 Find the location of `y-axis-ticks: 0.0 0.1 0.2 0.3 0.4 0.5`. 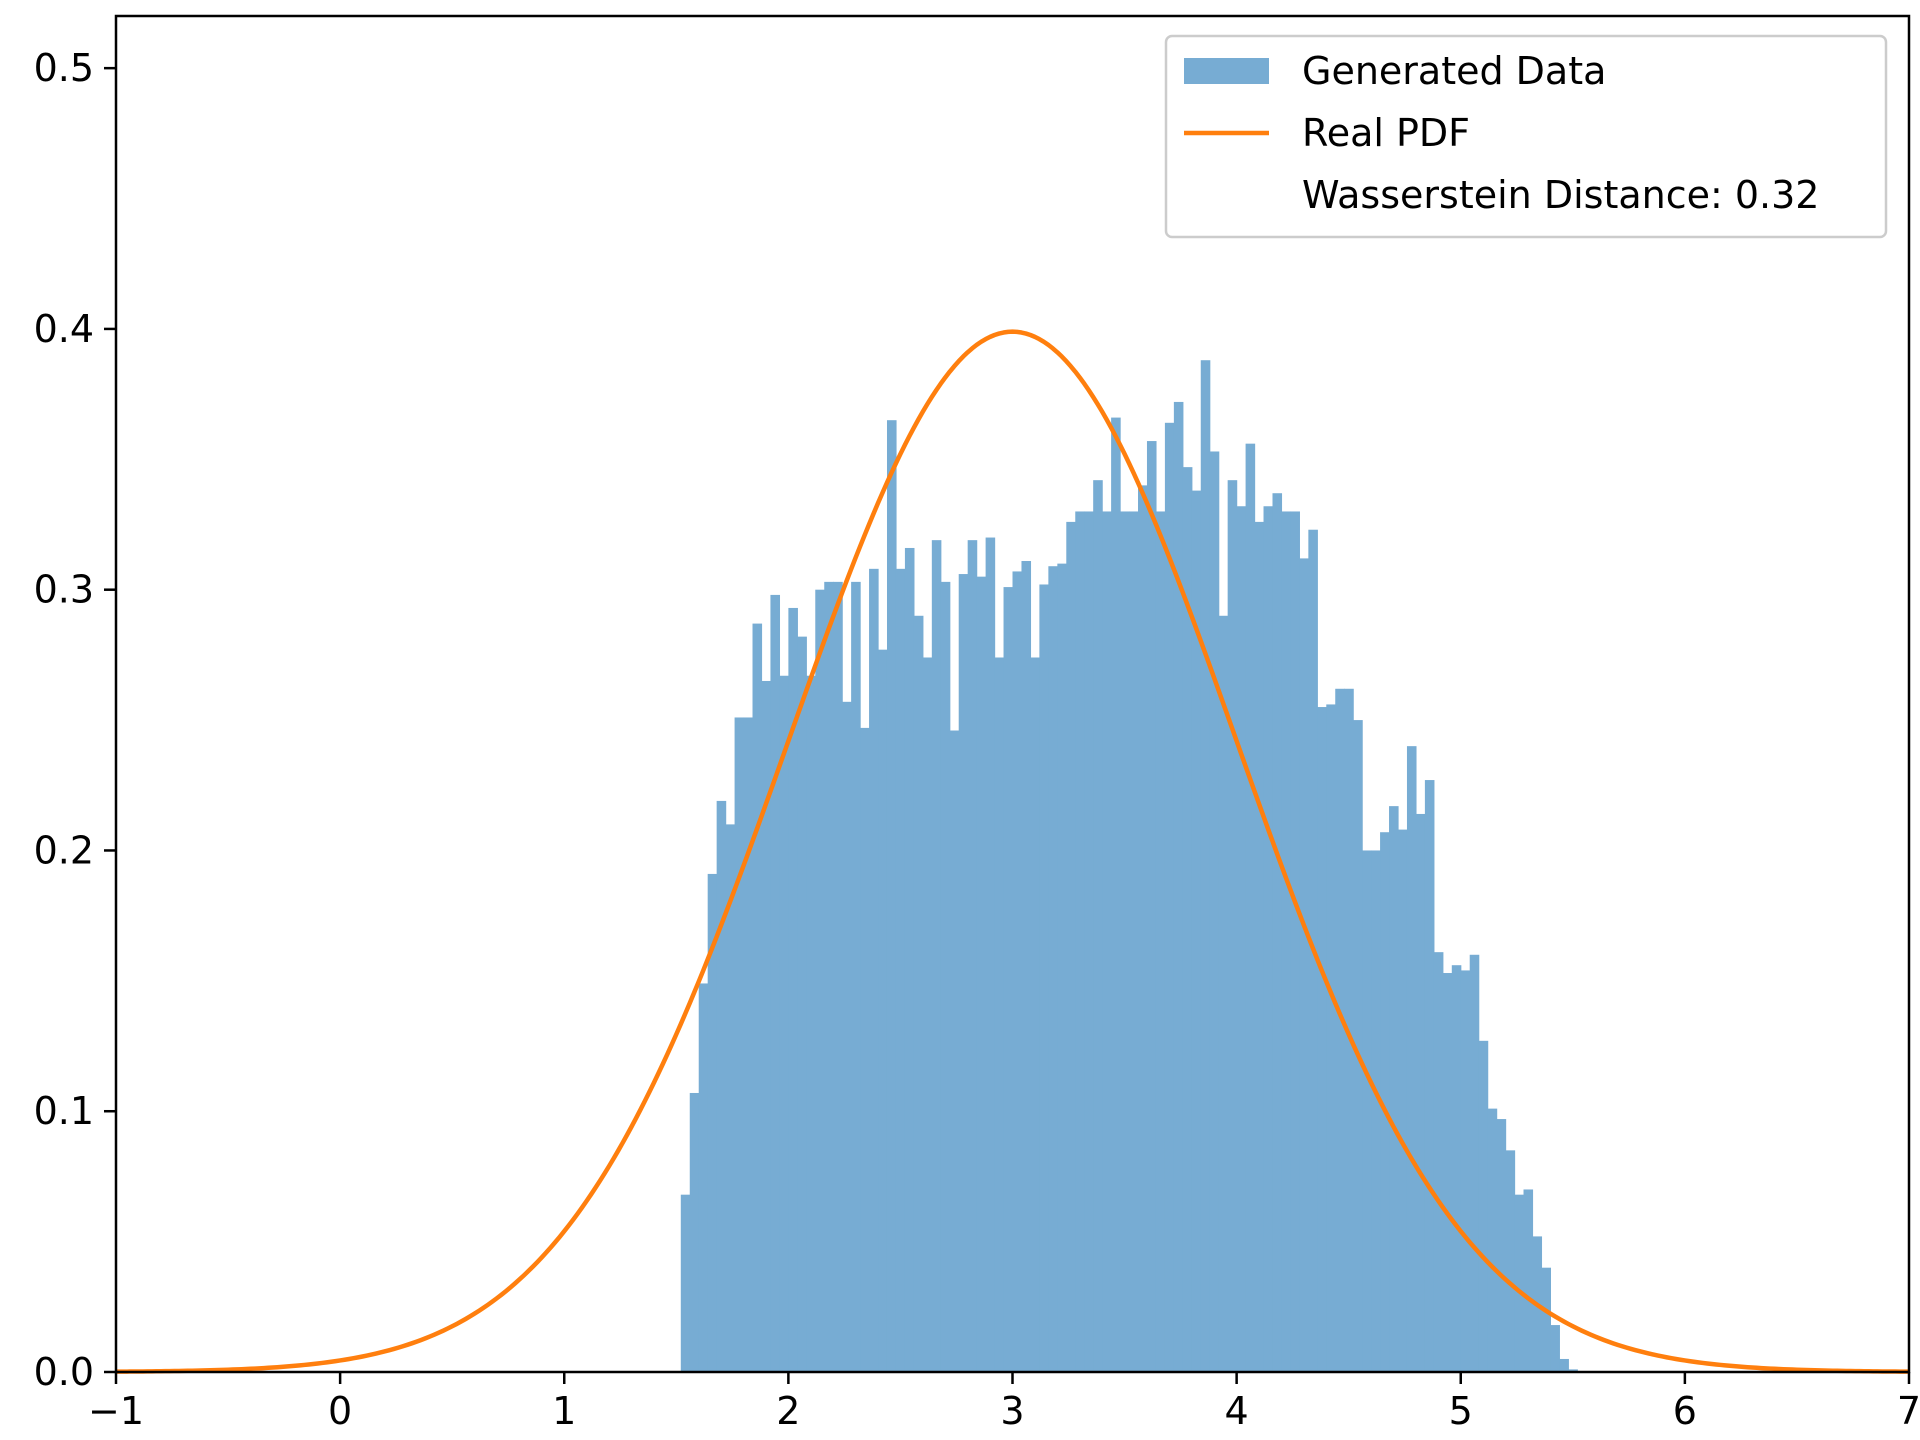

y-axis-ticks: 0.0 0.1 0.2 0.3 0.4 0.5 is located at coordinates (75, 720).